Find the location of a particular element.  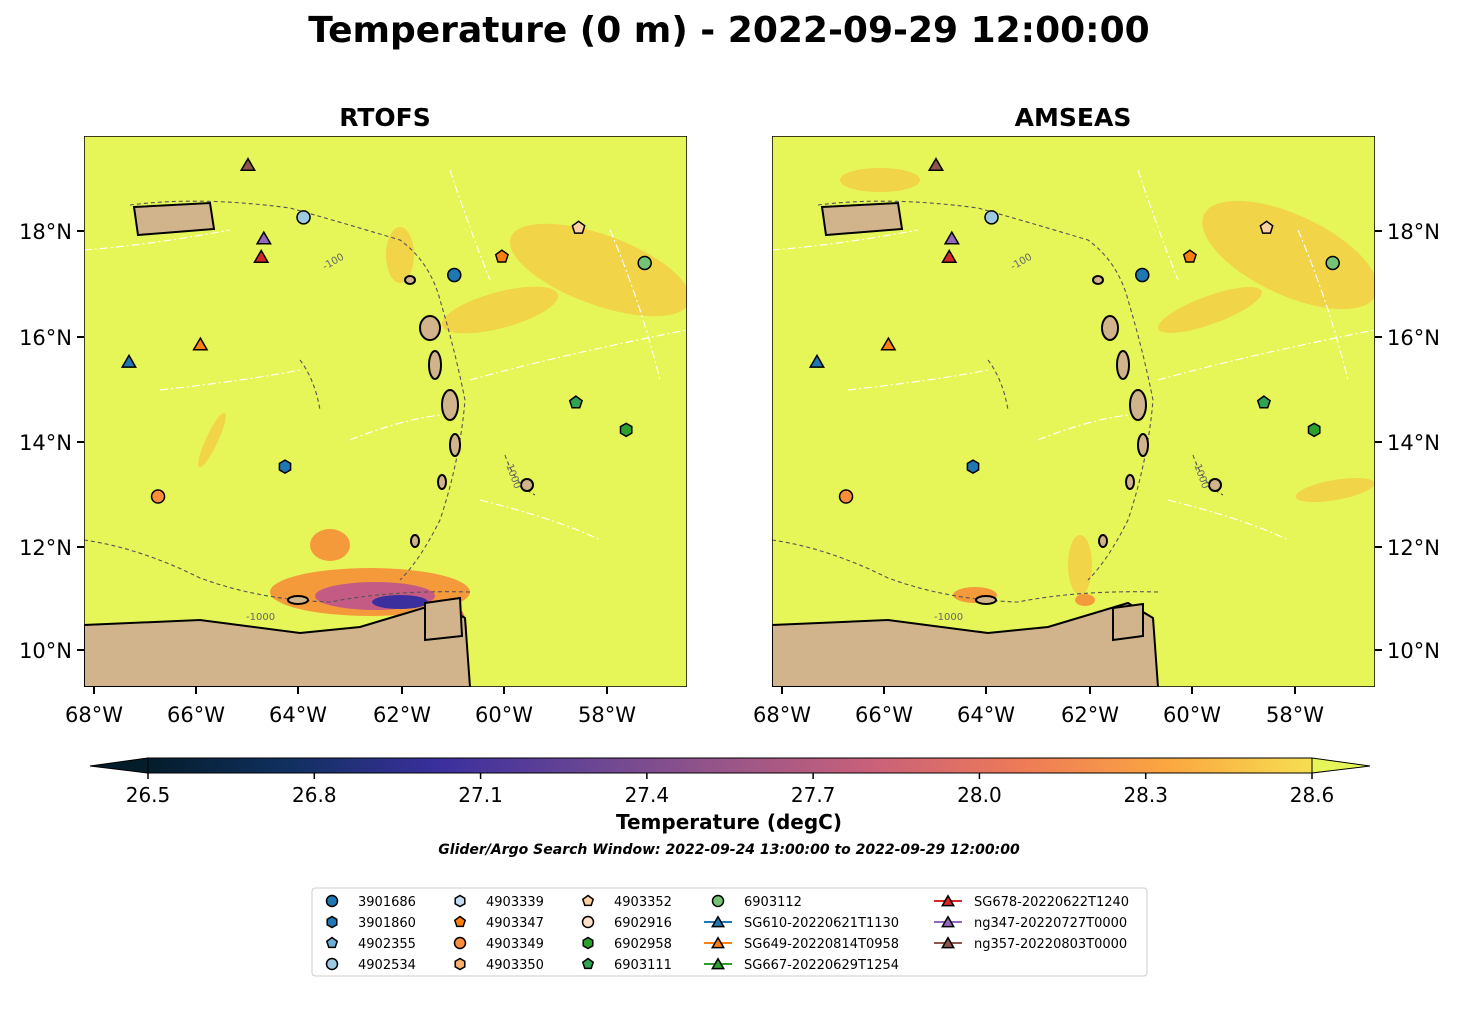

legend-label: 4903347 is located at coordinates (515, 923).